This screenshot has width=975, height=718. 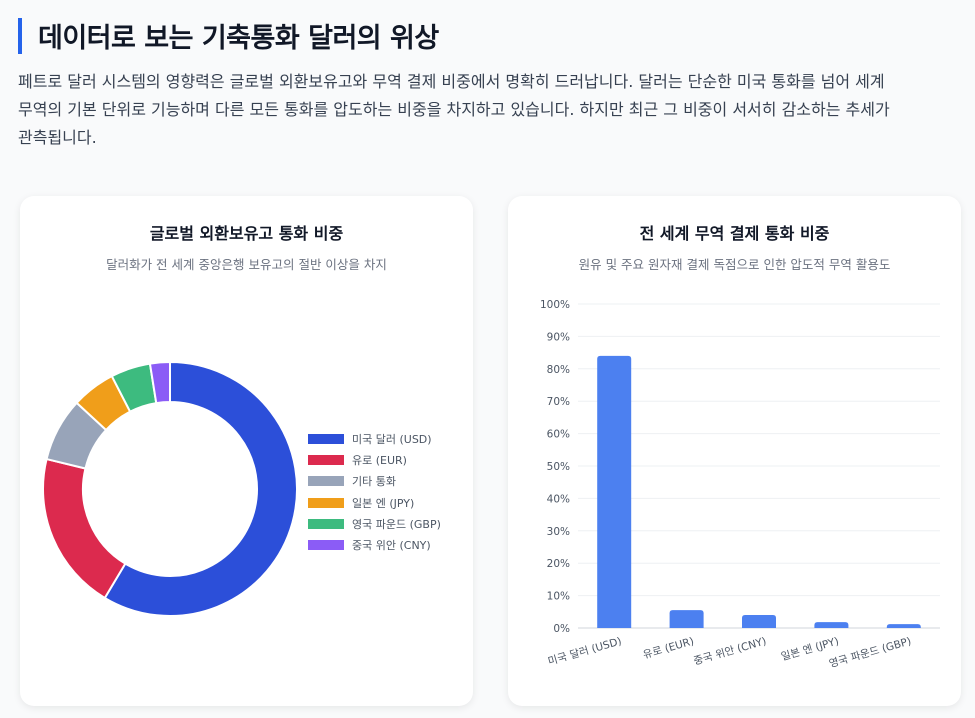 I want to click on y-tick-label: 40%, so click(x=558, y=499).